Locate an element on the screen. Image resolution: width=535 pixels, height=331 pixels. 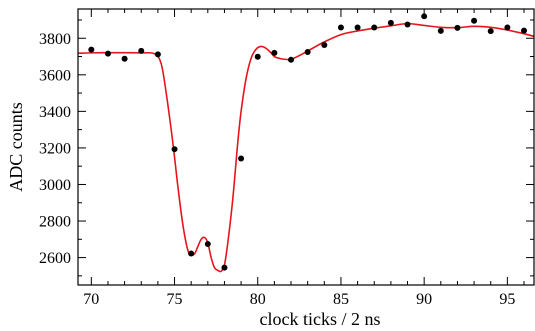
y-tick-label: 2600 is located at coordinates (55, 258).